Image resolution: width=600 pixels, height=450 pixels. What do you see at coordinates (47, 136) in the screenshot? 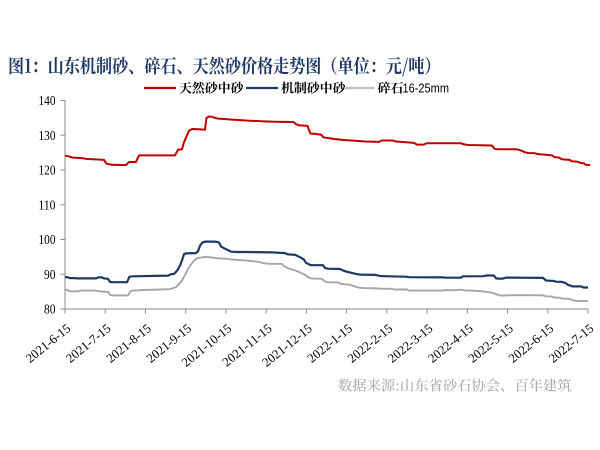
I see `svg-text: 130` at bounding box center [47, 136].